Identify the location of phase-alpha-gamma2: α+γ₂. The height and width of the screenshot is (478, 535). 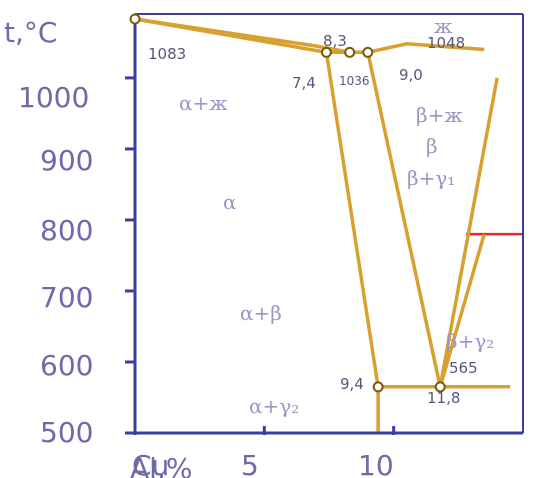
(274, 406).